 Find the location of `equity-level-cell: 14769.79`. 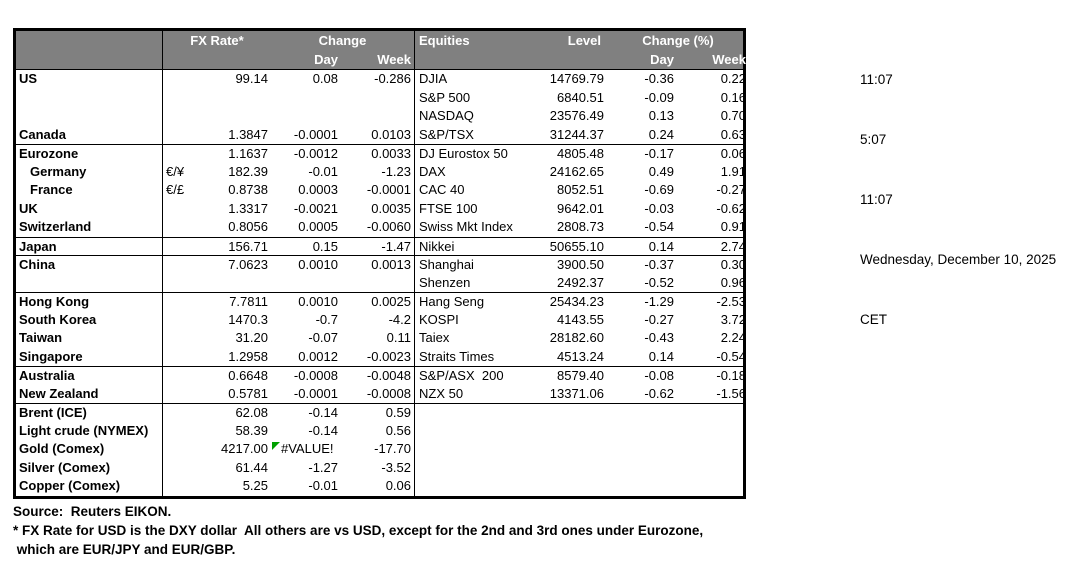

equity-level-cell: 14769.79 is located at coordinates (576, 78).